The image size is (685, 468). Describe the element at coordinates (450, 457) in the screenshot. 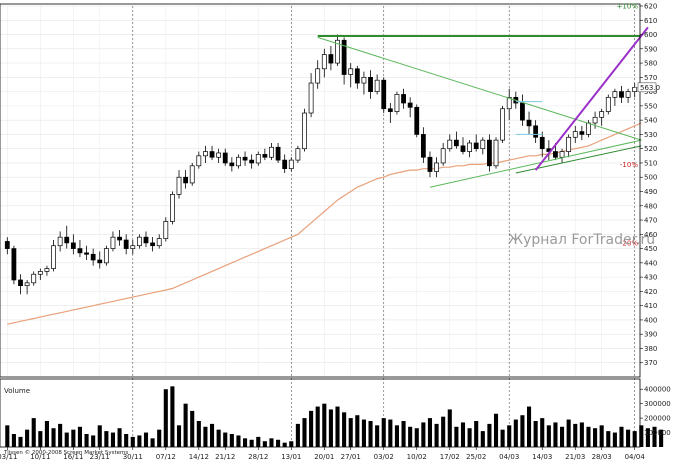

I see `x-tick-label: 17/02` at that location.